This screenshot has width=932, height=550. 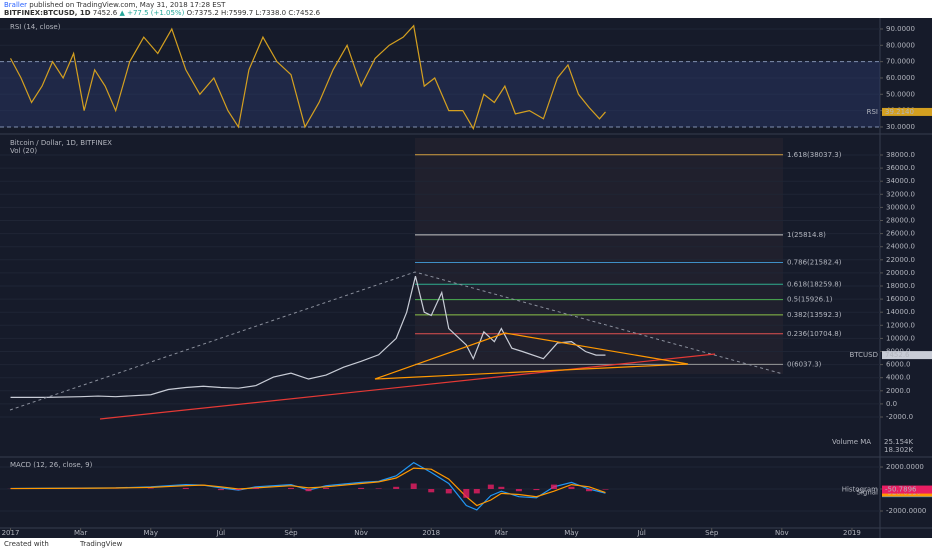 What do you see at coordinates (900, 286) in the screenshot?
I see `y-tick-label: 18000.0` at bounding box center [900, 286].